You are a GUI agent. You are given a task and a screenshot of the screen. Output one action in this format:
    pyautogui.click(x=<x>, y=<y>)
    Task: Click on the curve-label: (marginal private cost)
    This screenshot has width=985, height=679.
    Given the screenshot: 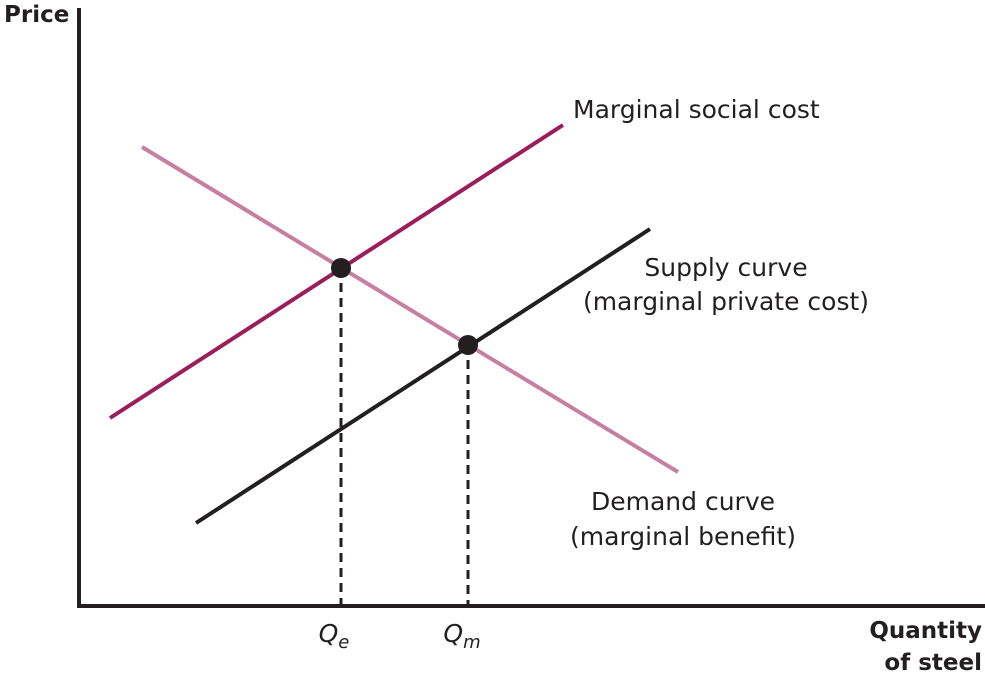 What is the action you would take?
    pyautogui.click(x=726, y=301)
    